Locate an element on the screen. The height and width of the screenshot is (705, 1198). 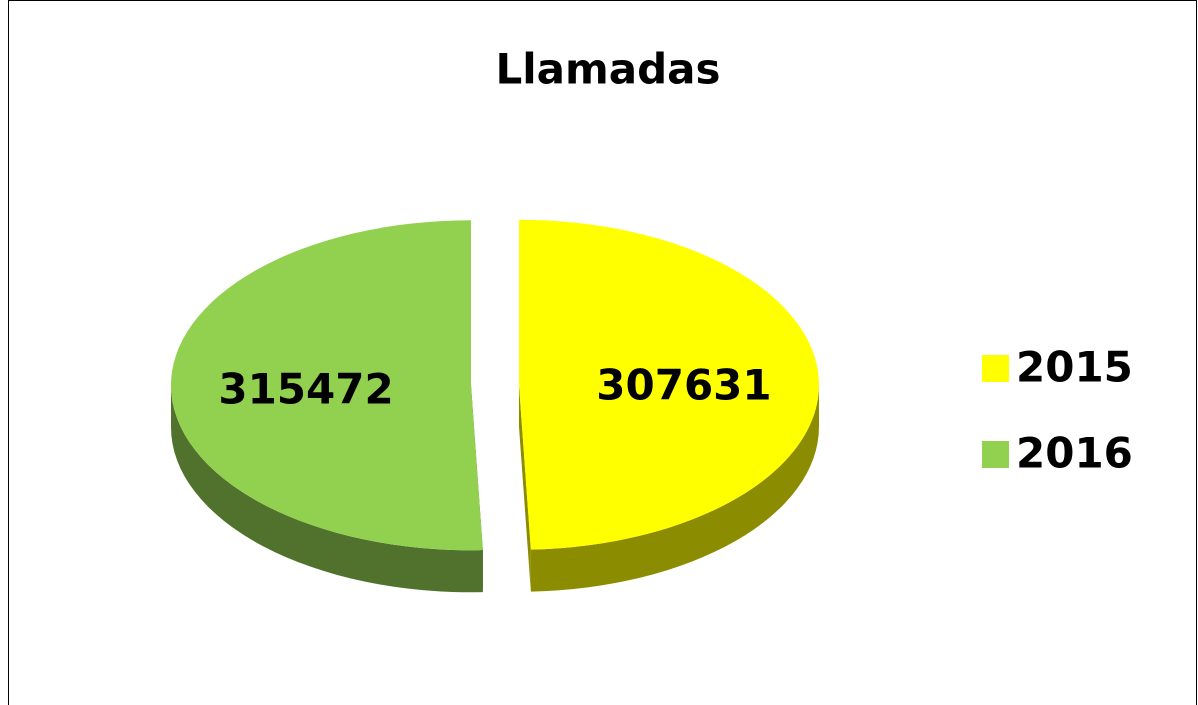
data-label: 315472 is located at coordinates (305, 389).